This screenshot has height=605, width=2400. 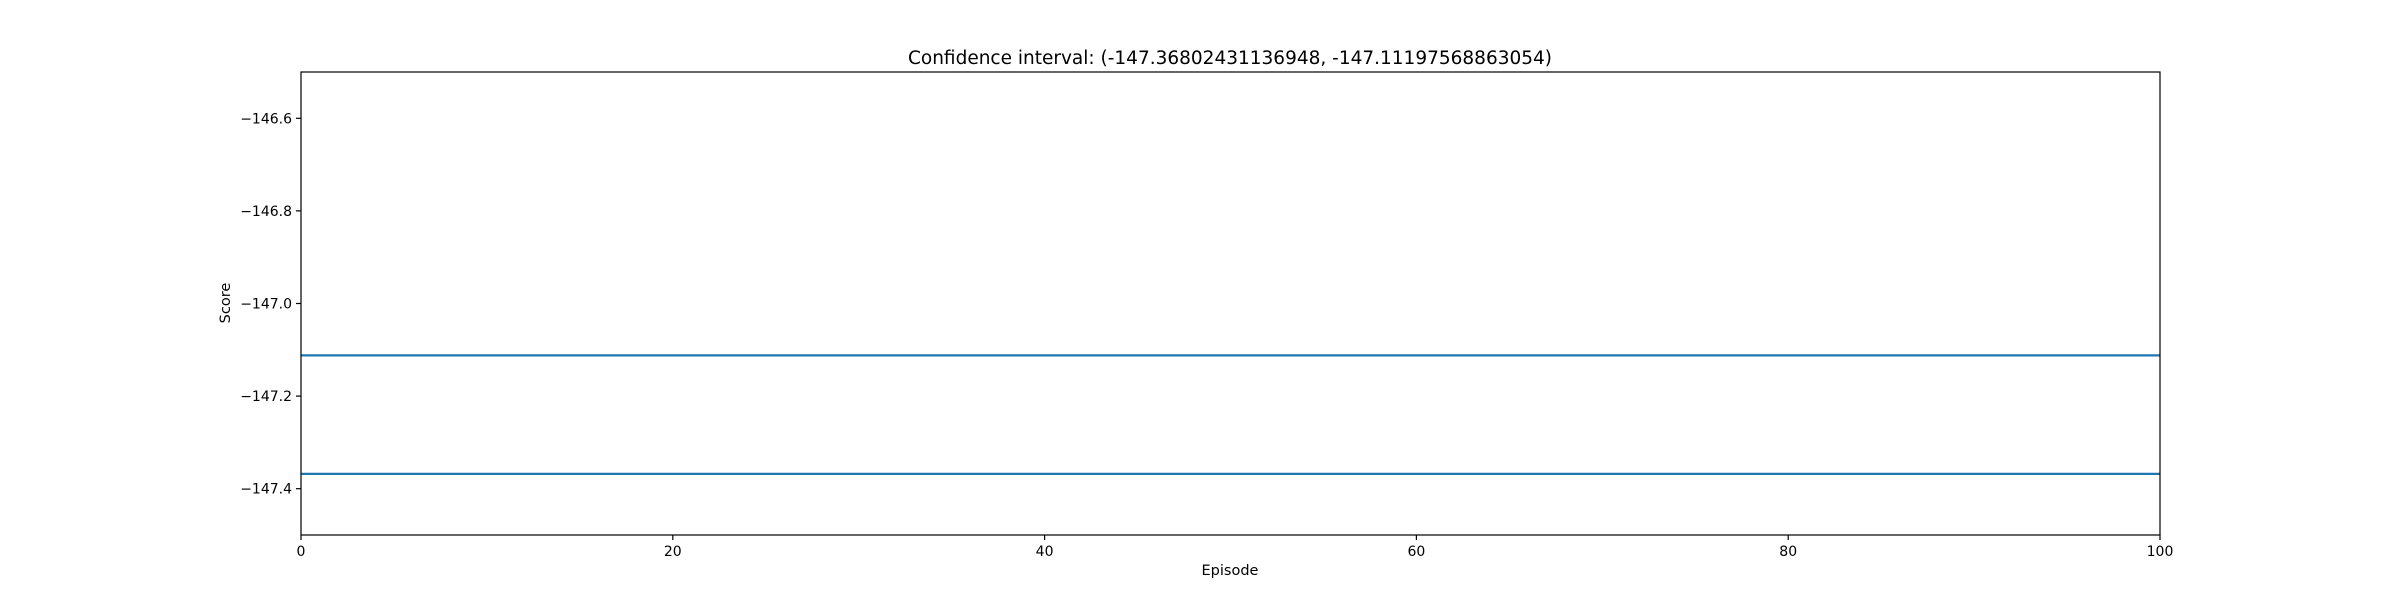 What do you see at coordinates (266, 305) in the screenshot?
I see `y-tick-label: −147.0` at bounding box center [266, 305].